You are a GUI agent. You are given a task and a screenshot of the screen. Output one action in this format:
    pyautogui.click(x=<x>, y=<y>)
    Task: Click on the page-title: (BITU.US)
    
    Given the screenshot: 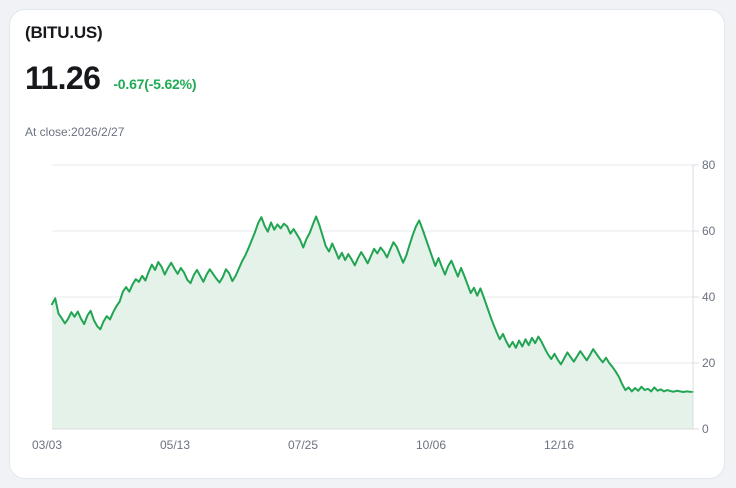 What is the action you would take?
    pyautogui.click(x=64, y=32)
    